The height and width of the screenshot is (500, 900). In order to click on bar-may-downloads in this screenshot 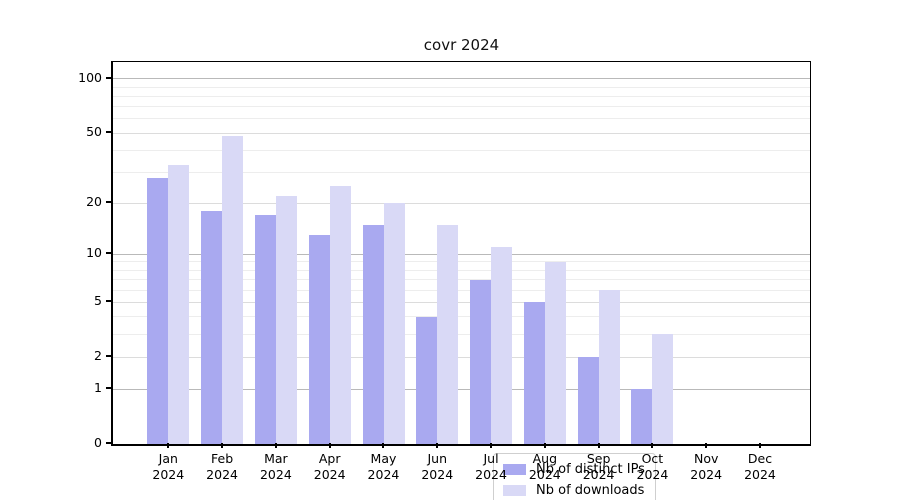, I will do `click(394, 323)`.